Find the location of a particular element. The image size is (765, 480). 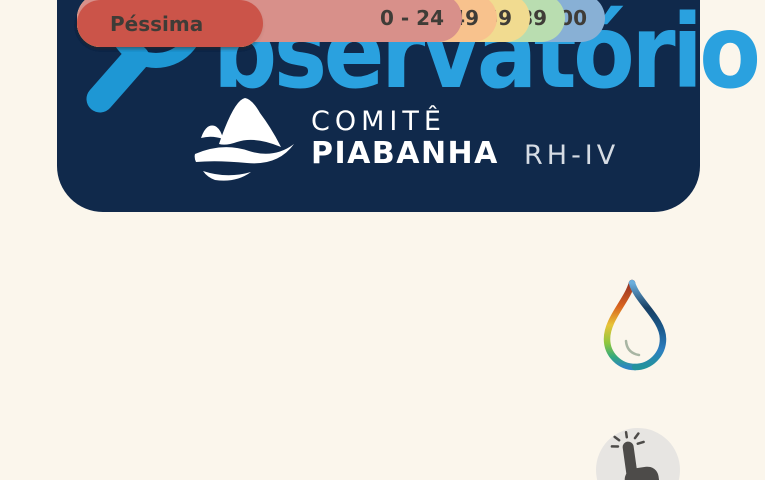

rainbow-water-drop-icon is located at coordinates (635, 325).